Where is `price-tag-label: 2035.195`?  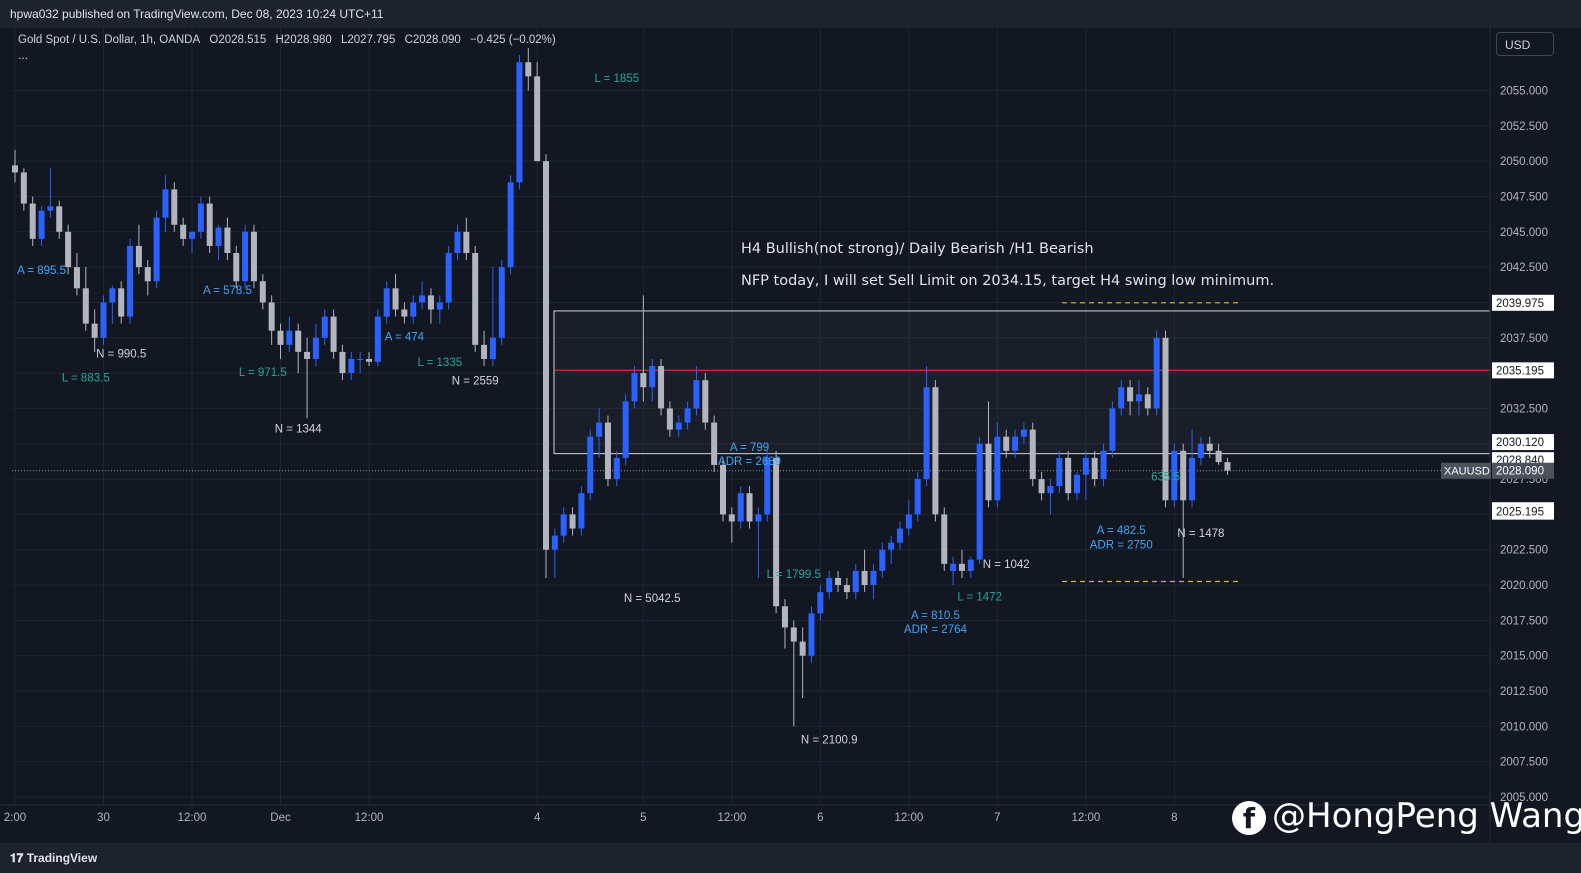
price-tag-label: 2035.195 is located at coordinates (1520, 371).